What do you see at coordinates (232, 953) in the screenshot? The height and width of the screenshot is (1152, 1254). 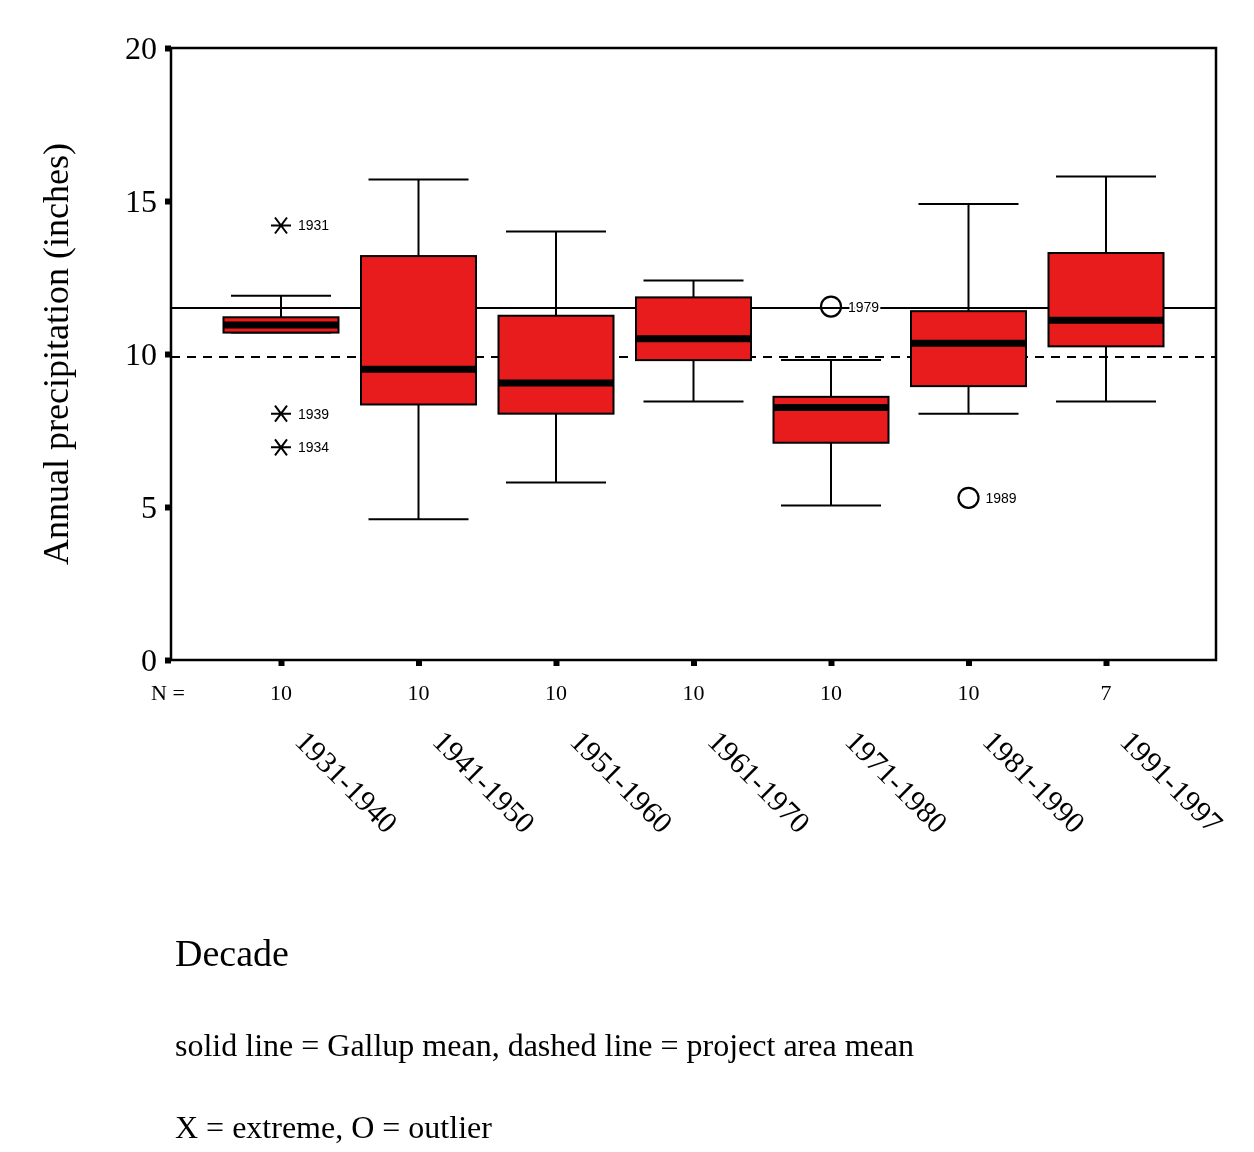 I see `x-axis-title: Decade` at bounding box center [232, 953].